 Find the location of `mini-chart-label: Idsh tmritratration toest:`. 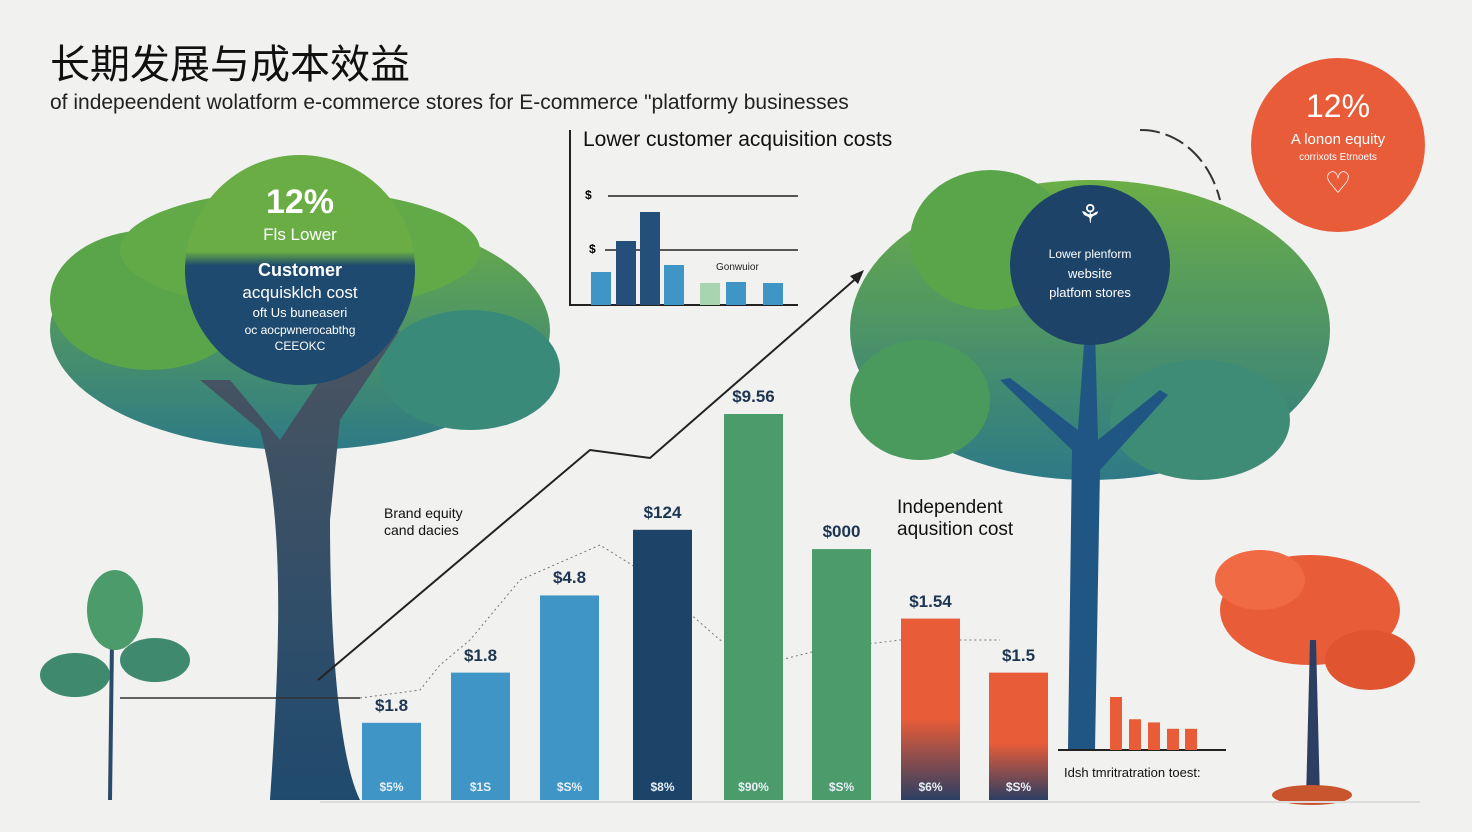

mini-chart-label: Idsh tmritratration toest: is located at coordinates (1132, 772).